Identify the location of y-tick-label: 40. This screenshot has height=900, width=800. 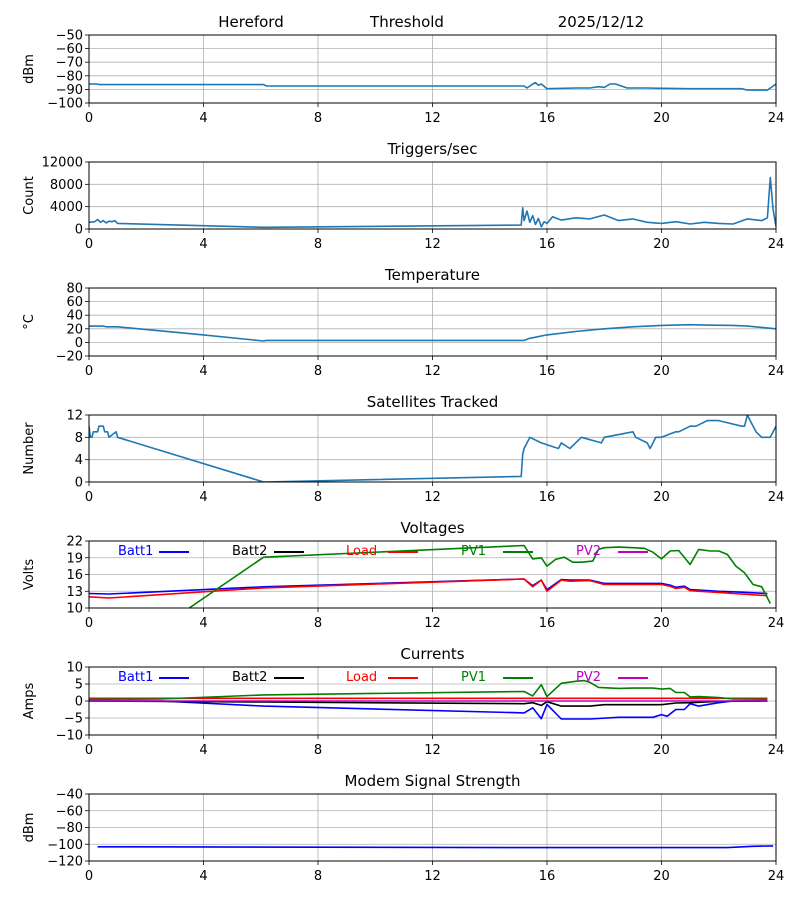
(74, 316).